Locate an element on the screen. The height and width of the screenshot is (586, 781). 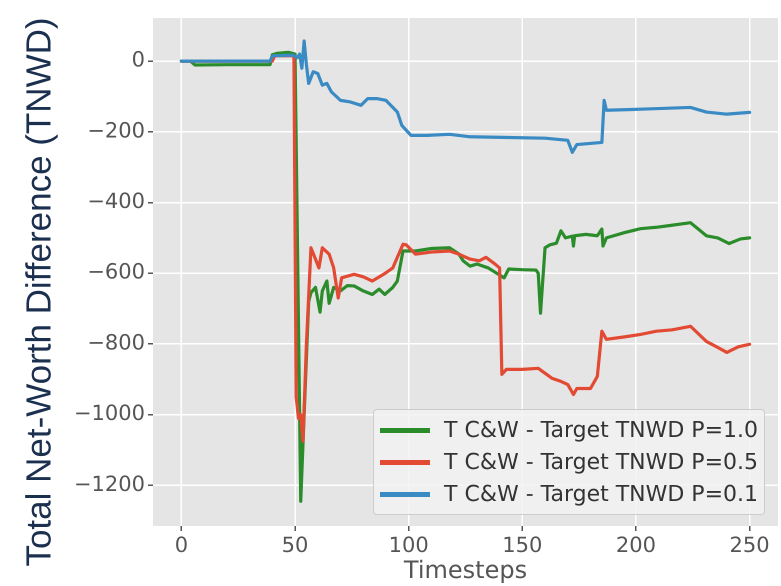
y-tick-label: −1000 is located at coordinates (109, 413).